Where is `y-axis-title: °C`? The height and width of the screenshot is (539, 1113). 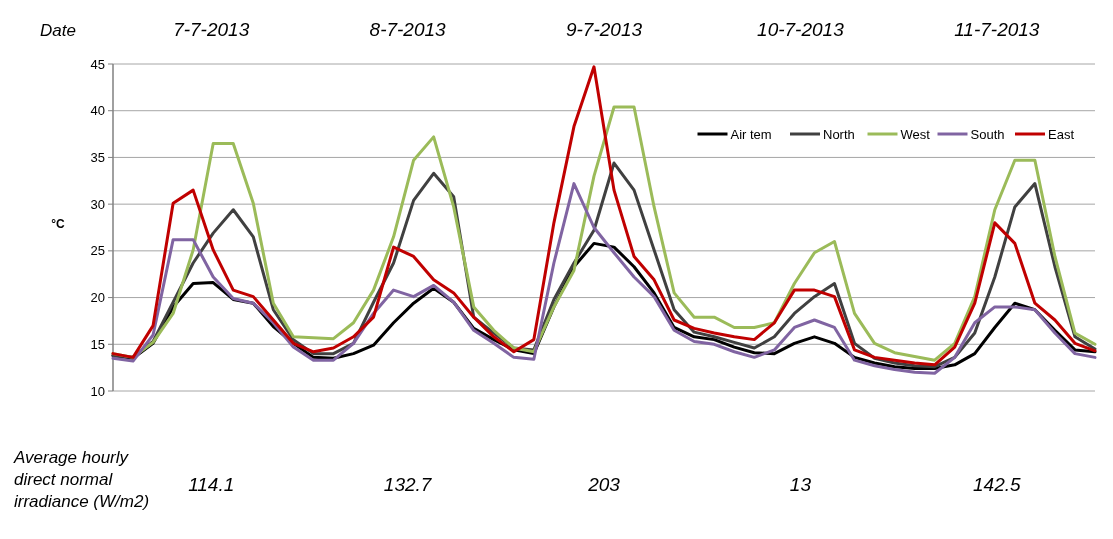
y-axis-title: °C is located at coordinates (58, 223).